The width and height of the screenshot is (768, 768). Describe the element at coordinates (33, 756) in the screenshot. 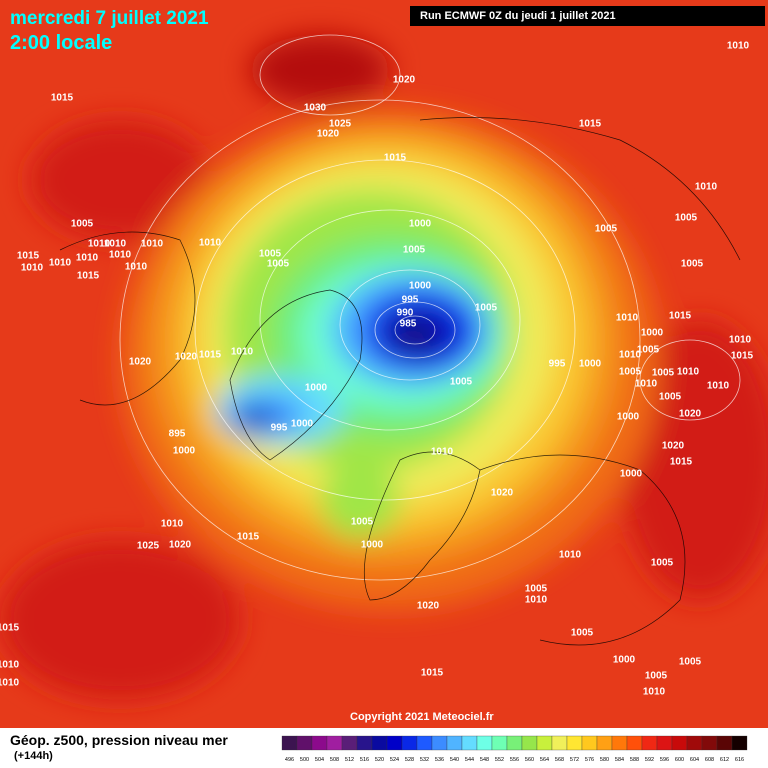

I see `footer-lead: (+144h)` at that location.